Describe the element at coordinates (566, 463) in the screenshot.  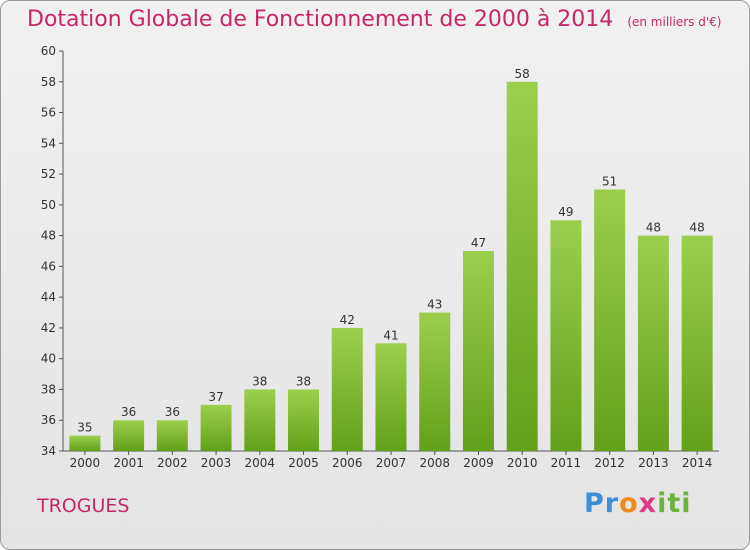
I see `x-tick-label: 2011` at that location.